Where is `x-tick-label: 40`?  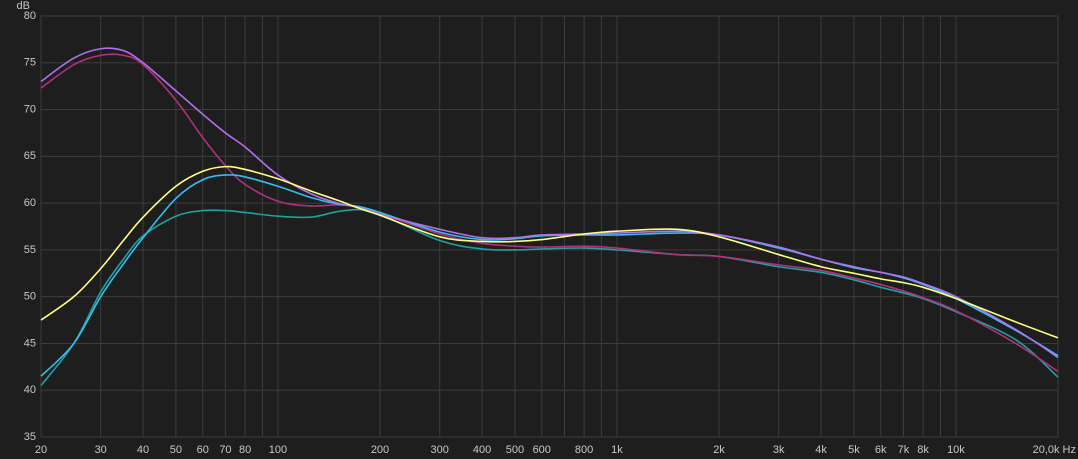 x-tick-label: 40 is located at coordinates (143, 450).